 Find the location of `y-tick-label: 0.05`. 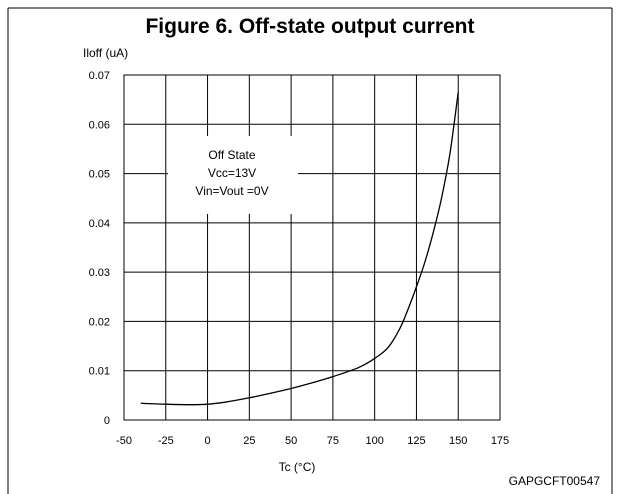

y-tick-label: 0.05 is located at coordinates (99, 175).